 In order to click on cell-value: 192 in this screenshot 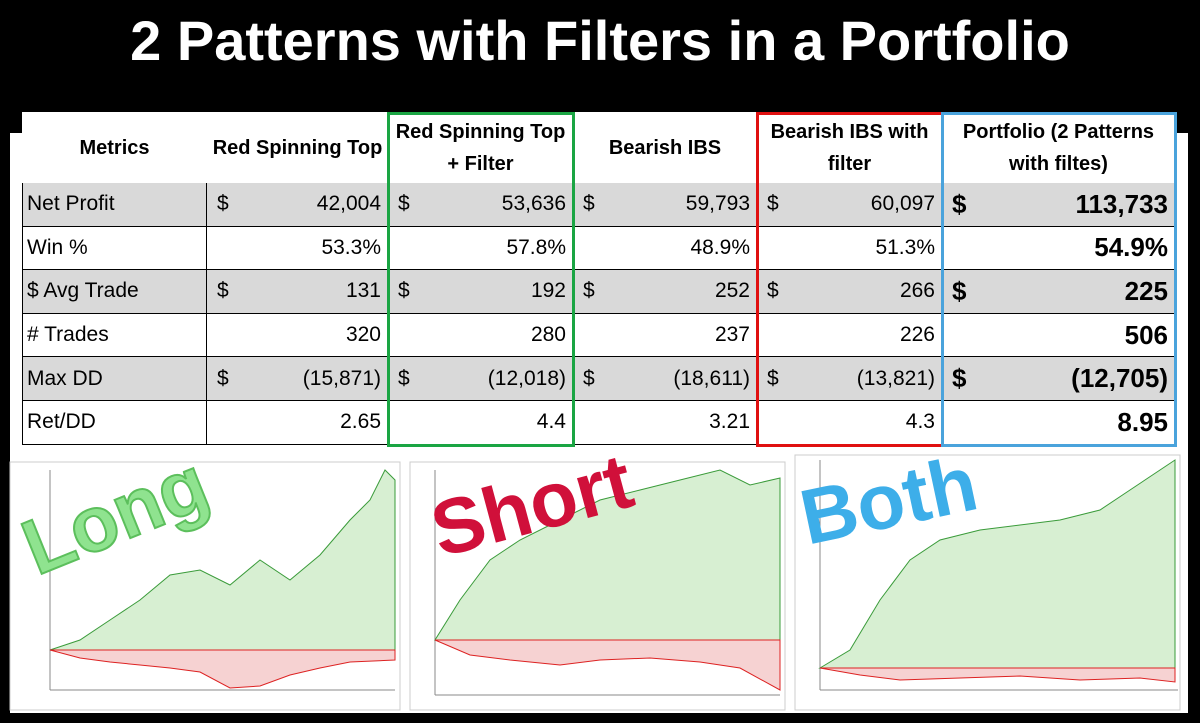, I will do `click(548, 291)`.